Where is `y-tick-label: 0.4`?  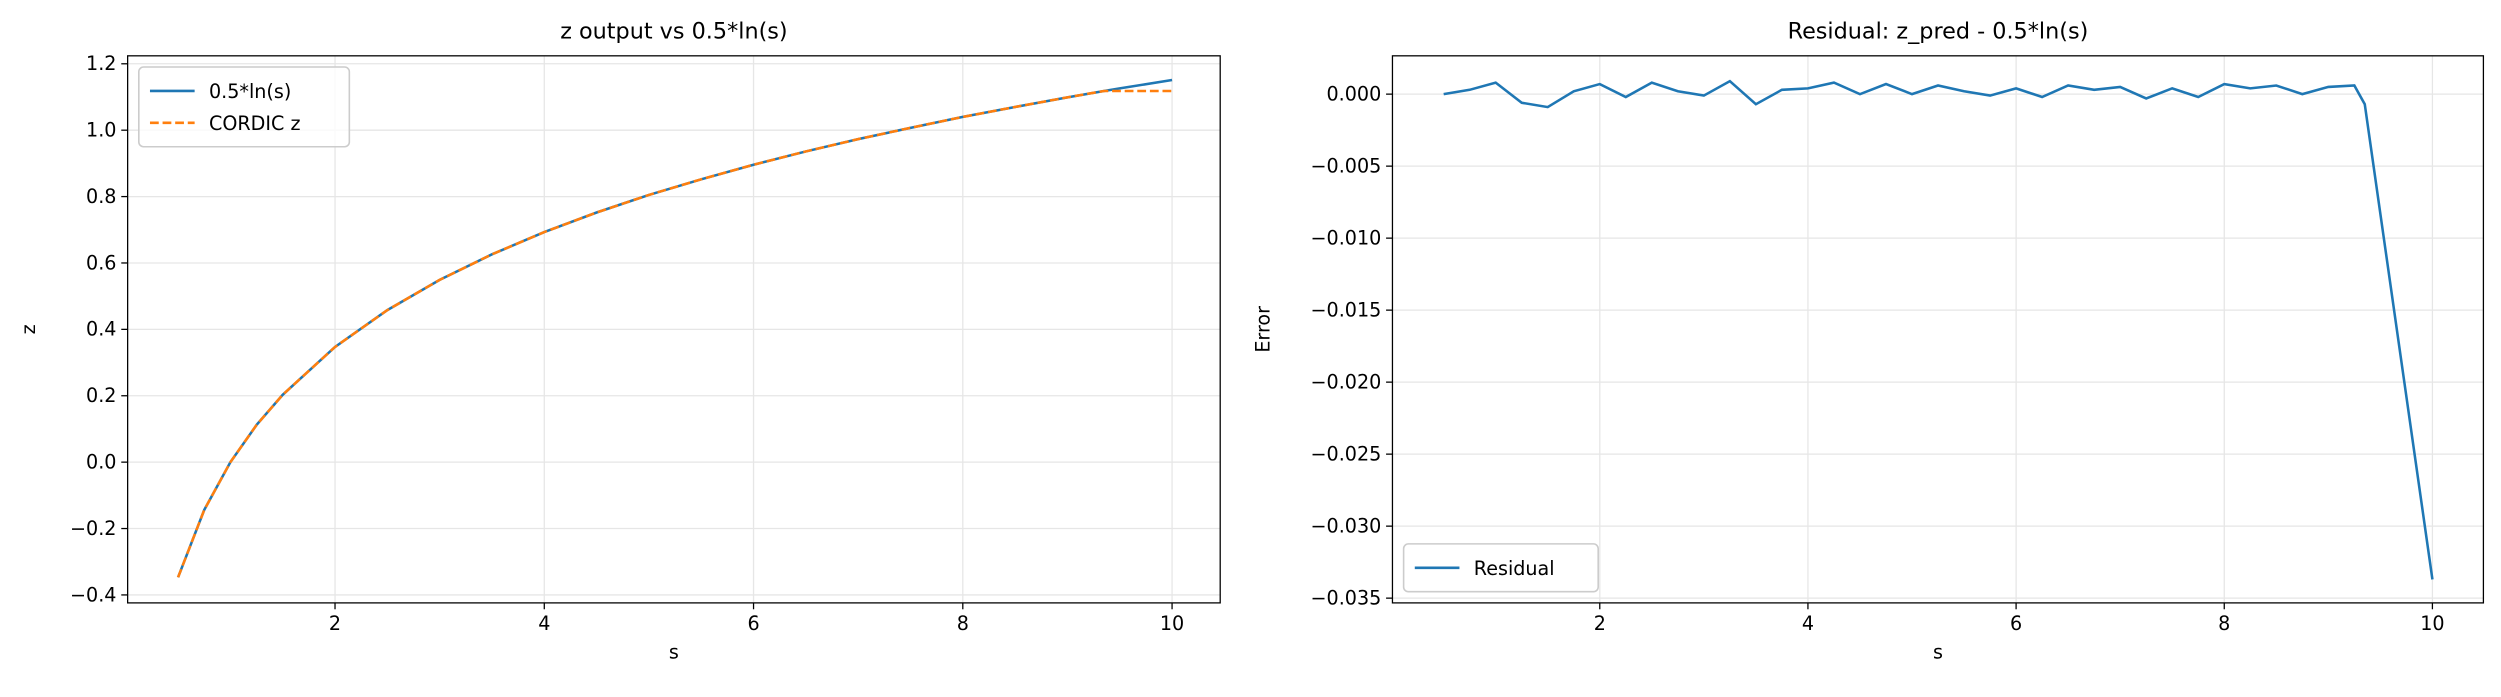
y-tick-label: 0.4 is located at coordinates (101, 329).